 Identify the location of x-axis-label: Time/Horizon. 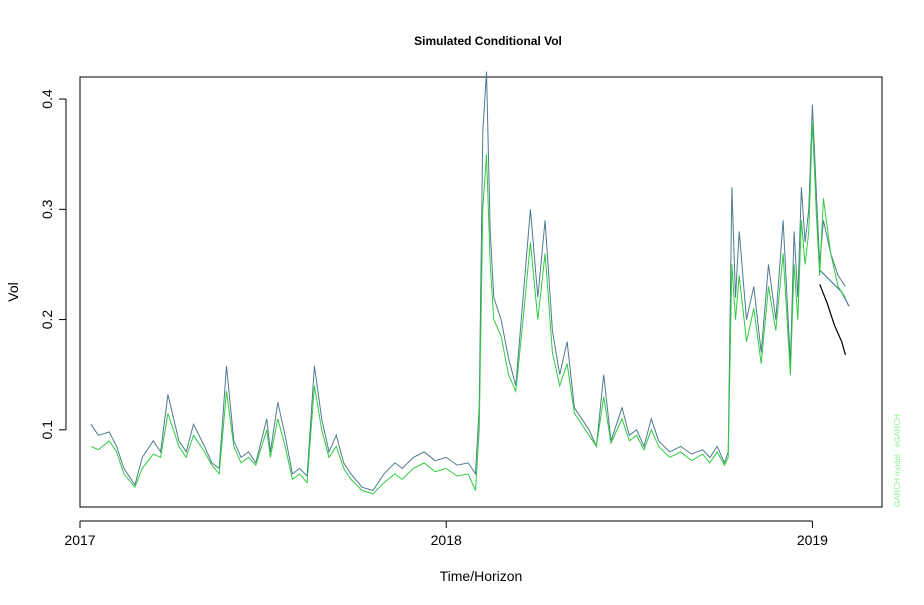
(481, 576).